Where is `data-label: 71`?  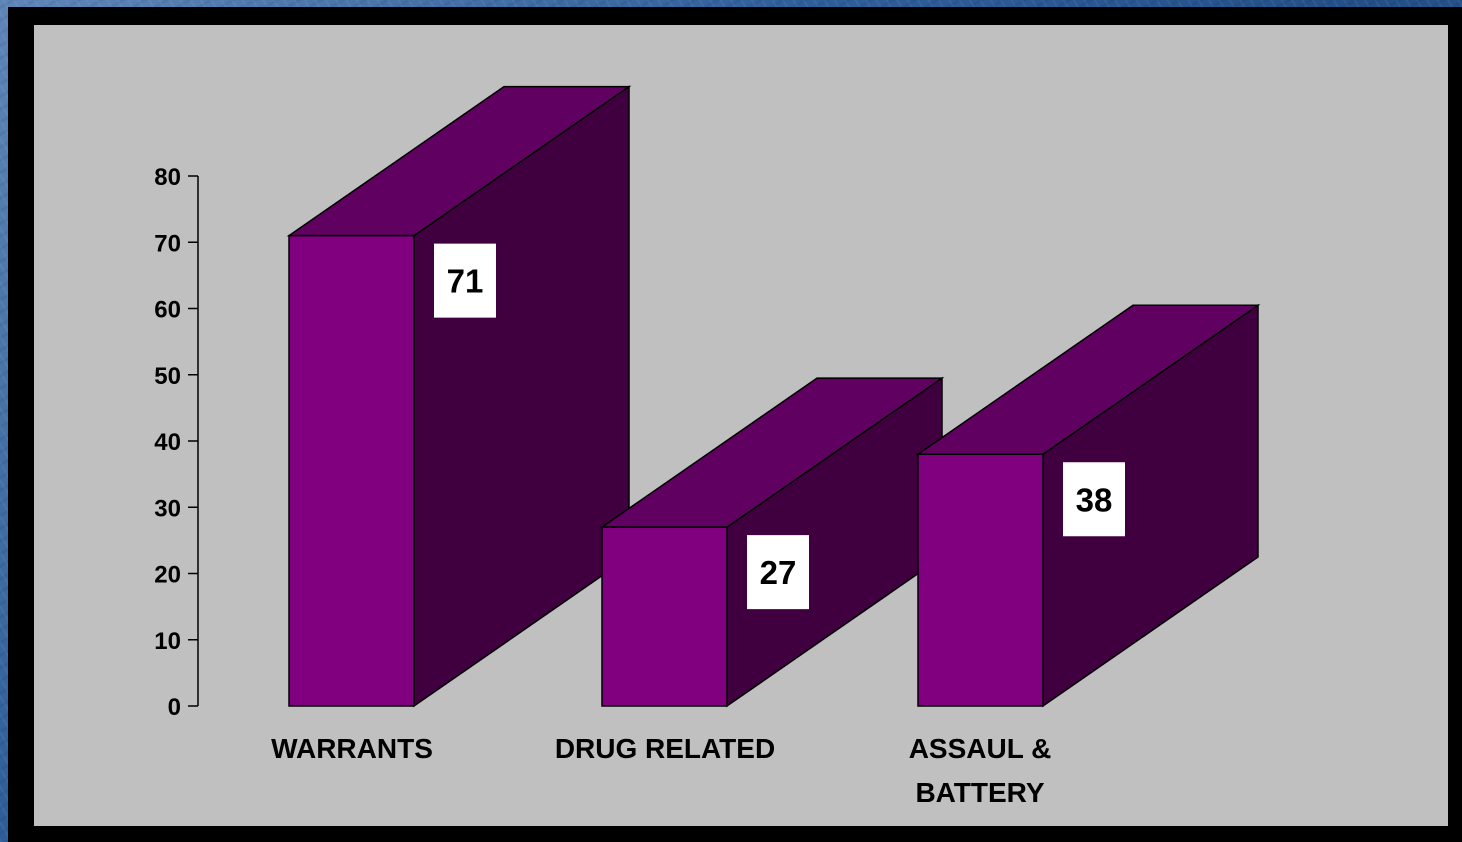
data-label: 71 is located at coordinates (465, 281).